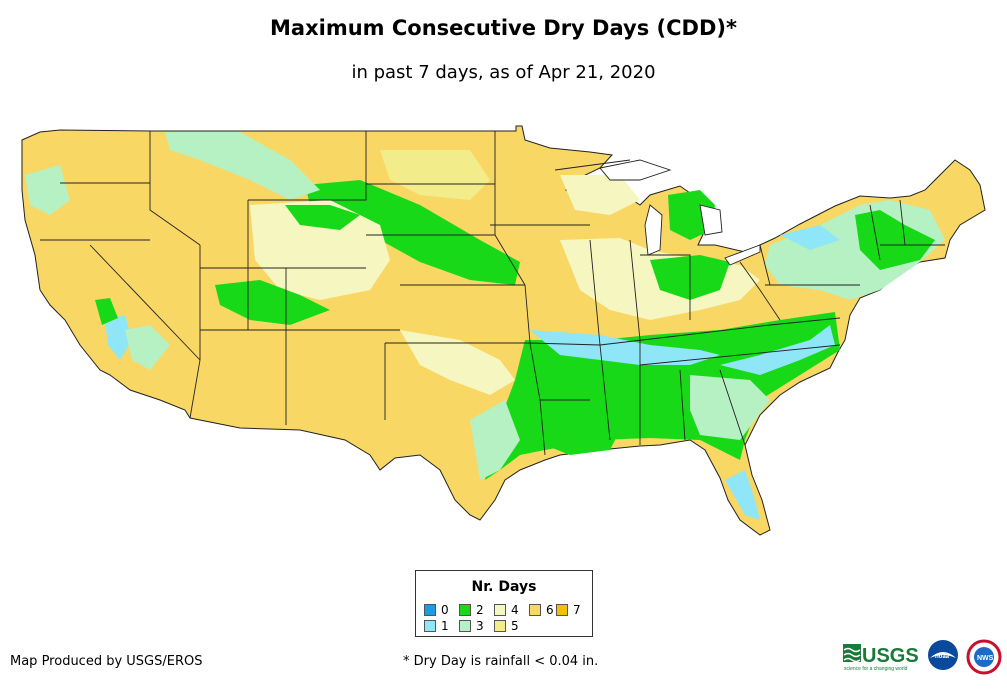 The image size is (1007, 691). I want to click on legend-label: 2, so click(480, 610).